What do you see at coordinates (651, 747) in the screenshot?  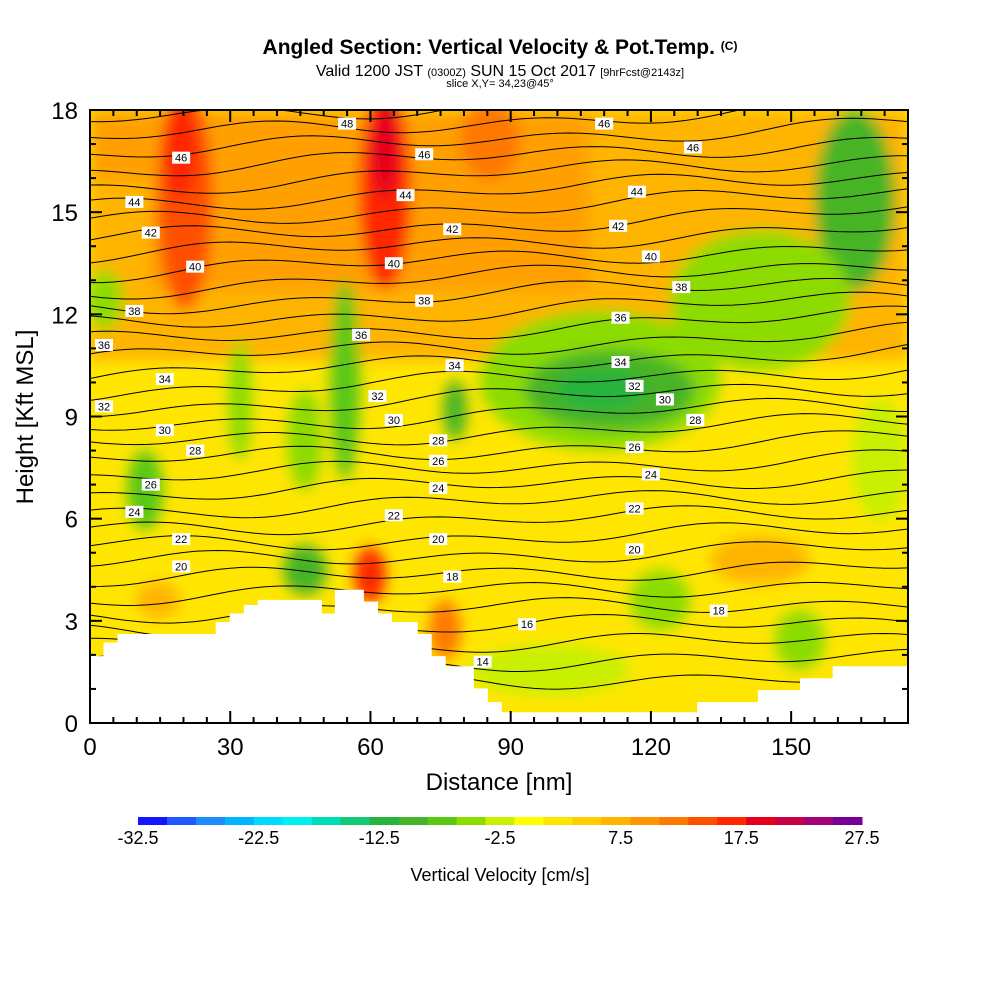 I see `x-tick-label: 120` at bounding box center [651, 747].